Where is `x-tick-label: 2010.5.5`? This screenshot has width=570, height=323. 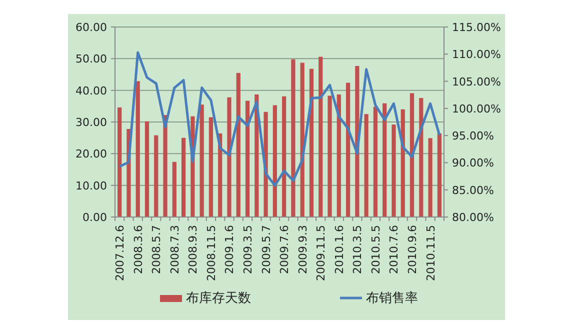
x-tick-label: 2010.5.5 is located at coordinates (375, 249).